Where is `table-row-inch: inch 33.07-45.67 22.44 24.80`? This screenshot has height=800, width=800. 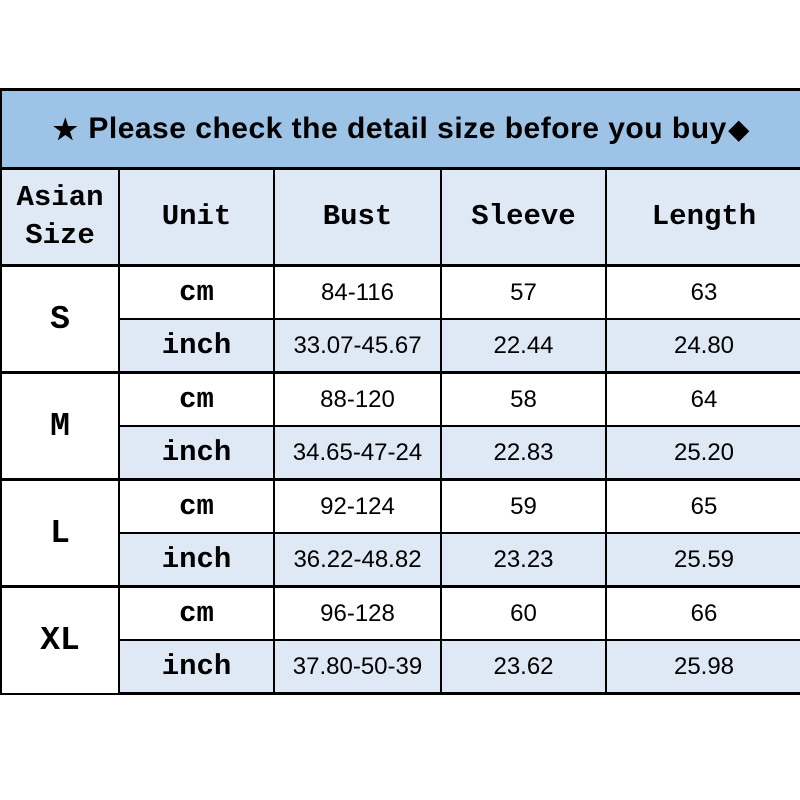
table-row-inch: inch 33.07-45.67 22.44 24.80 is located at coordinates (400, 346).